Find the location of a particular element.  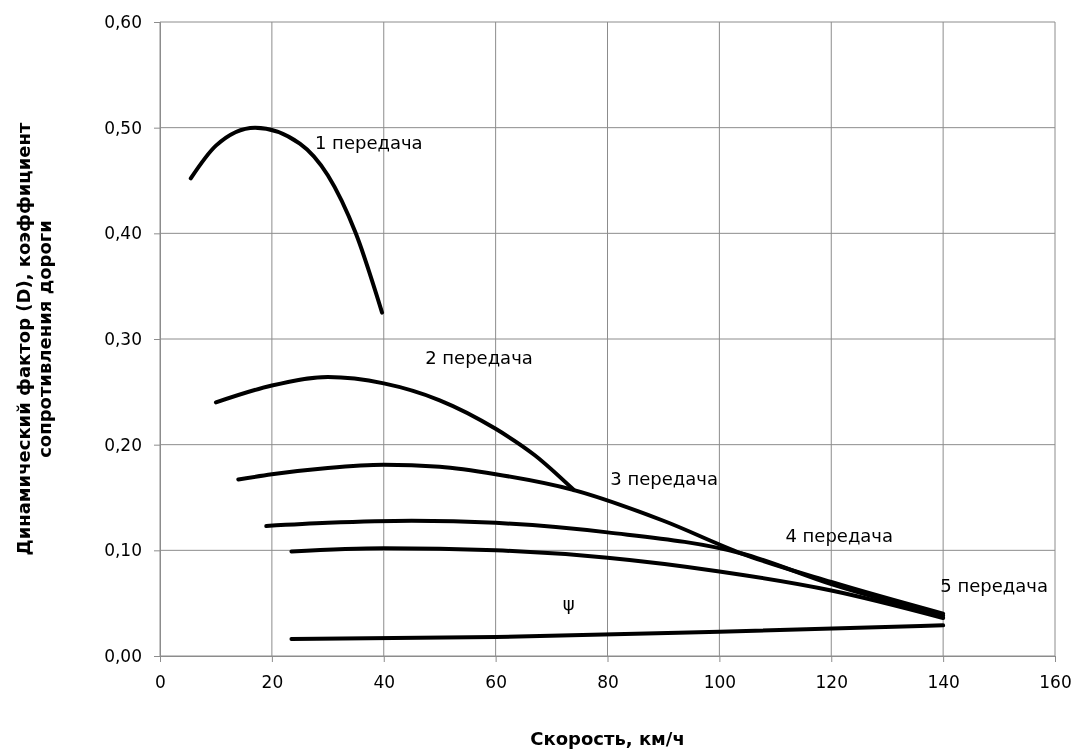

x-tick-label: 140 is located at coordinates (943, 682).